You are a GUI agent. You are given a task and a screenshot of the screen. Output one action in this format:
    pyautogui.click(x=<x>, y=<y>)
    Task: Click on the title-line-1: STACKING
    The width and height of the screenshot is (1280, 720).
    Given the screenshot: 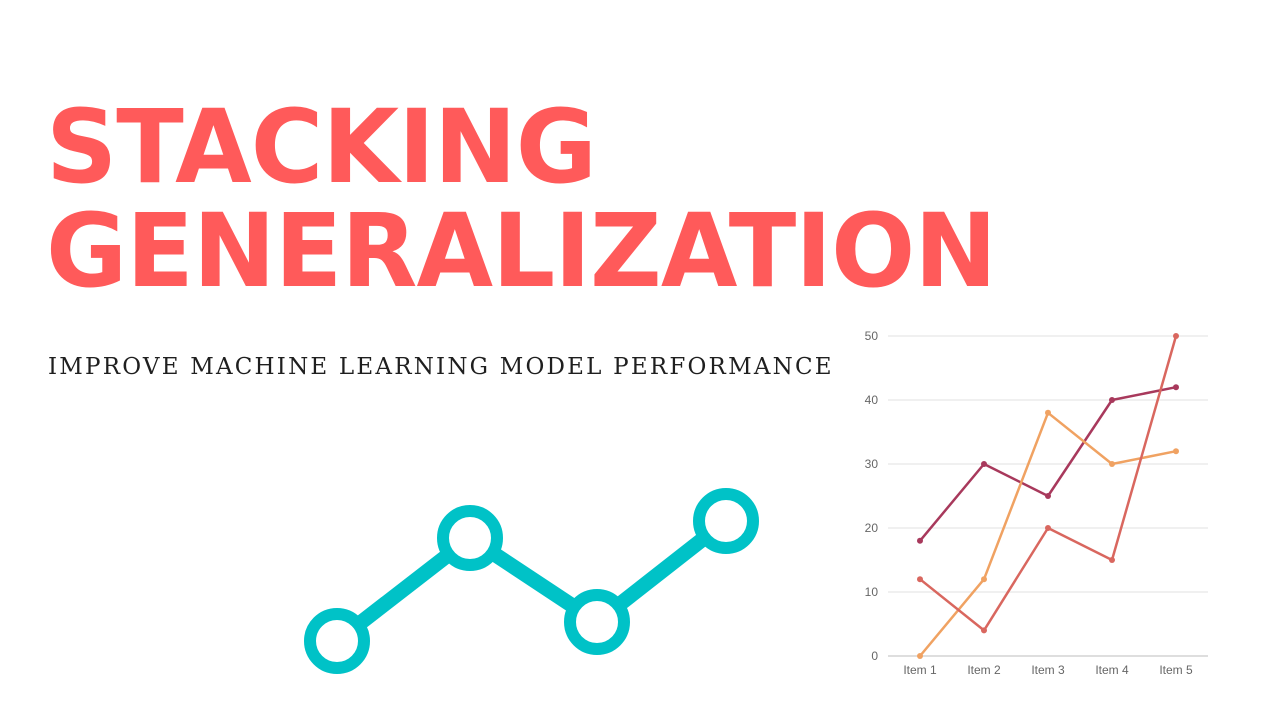 What is the action you would take?
    pyautogui.click(x=321, y=147)
    